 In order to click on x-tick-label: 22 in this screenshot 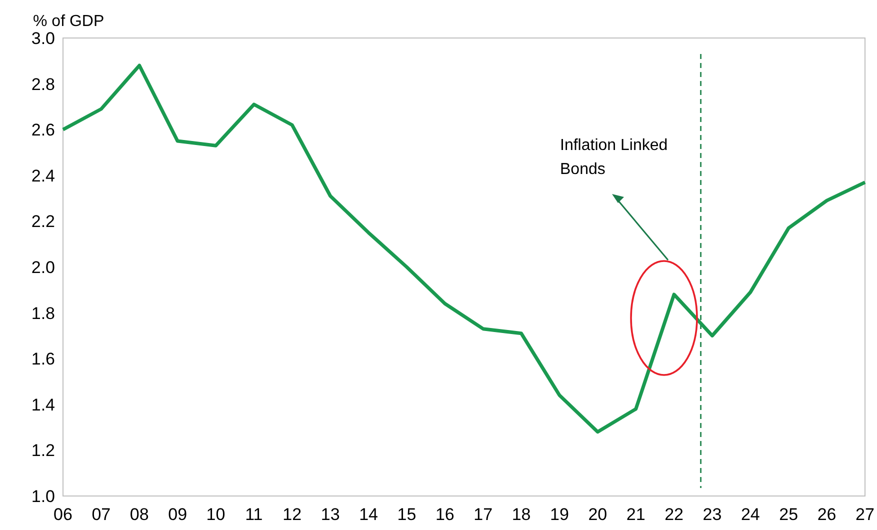, I will do `click(674, 514)`.